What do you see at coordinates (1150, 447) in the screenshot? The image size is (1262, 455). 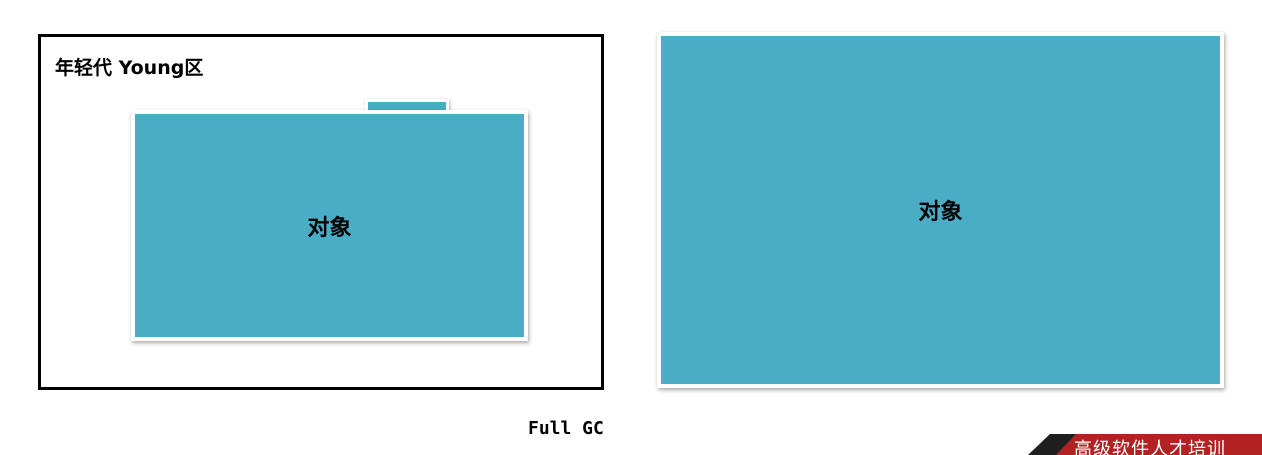 I see `banner-text: 高级软件人才培训` at bounding box center [1150, 447].